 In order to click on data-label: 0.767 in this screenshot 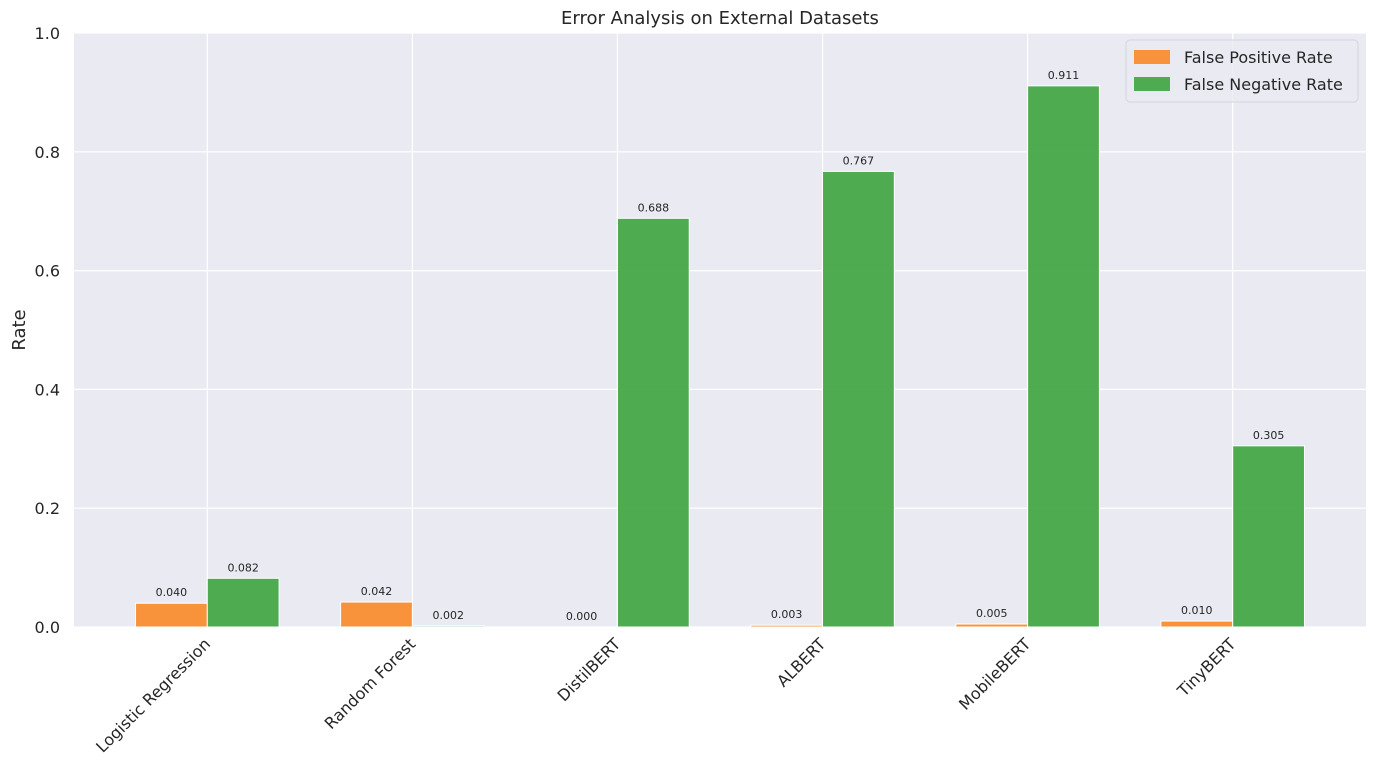, I will do `click(859, 160)`.